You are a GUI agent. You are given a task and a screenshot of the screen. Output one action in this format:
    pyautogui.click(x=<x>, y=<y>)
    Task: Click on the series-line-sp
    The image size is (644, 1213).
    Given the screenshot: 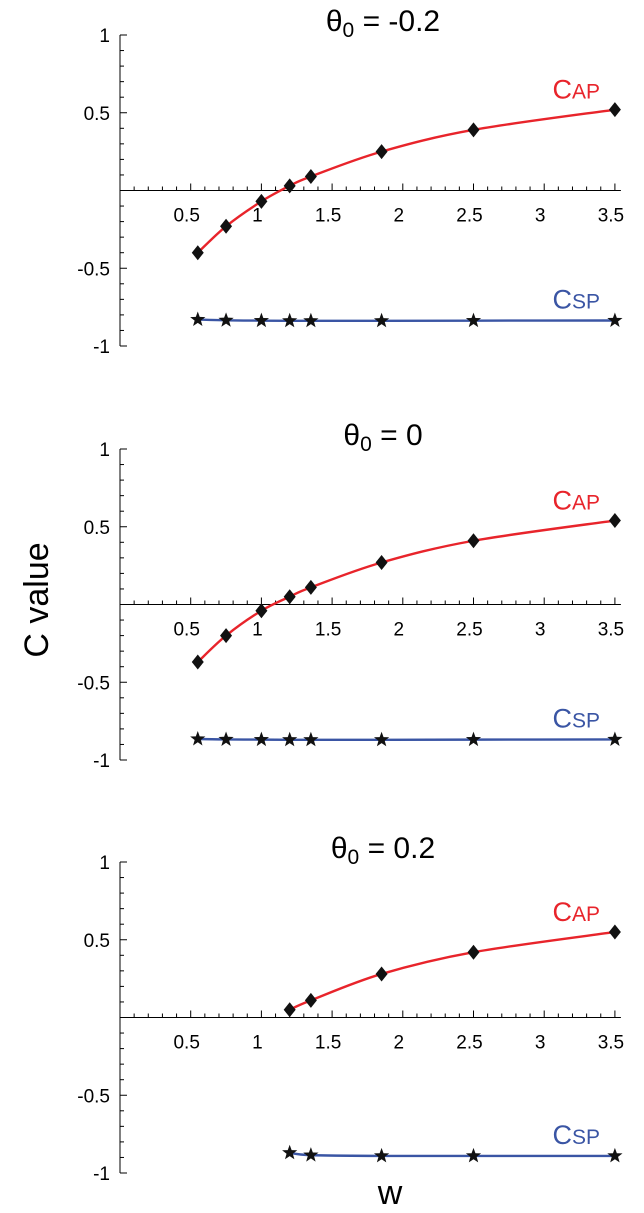 What is the action you would take?
    pyautogui.click(x=452, y=1154)
    